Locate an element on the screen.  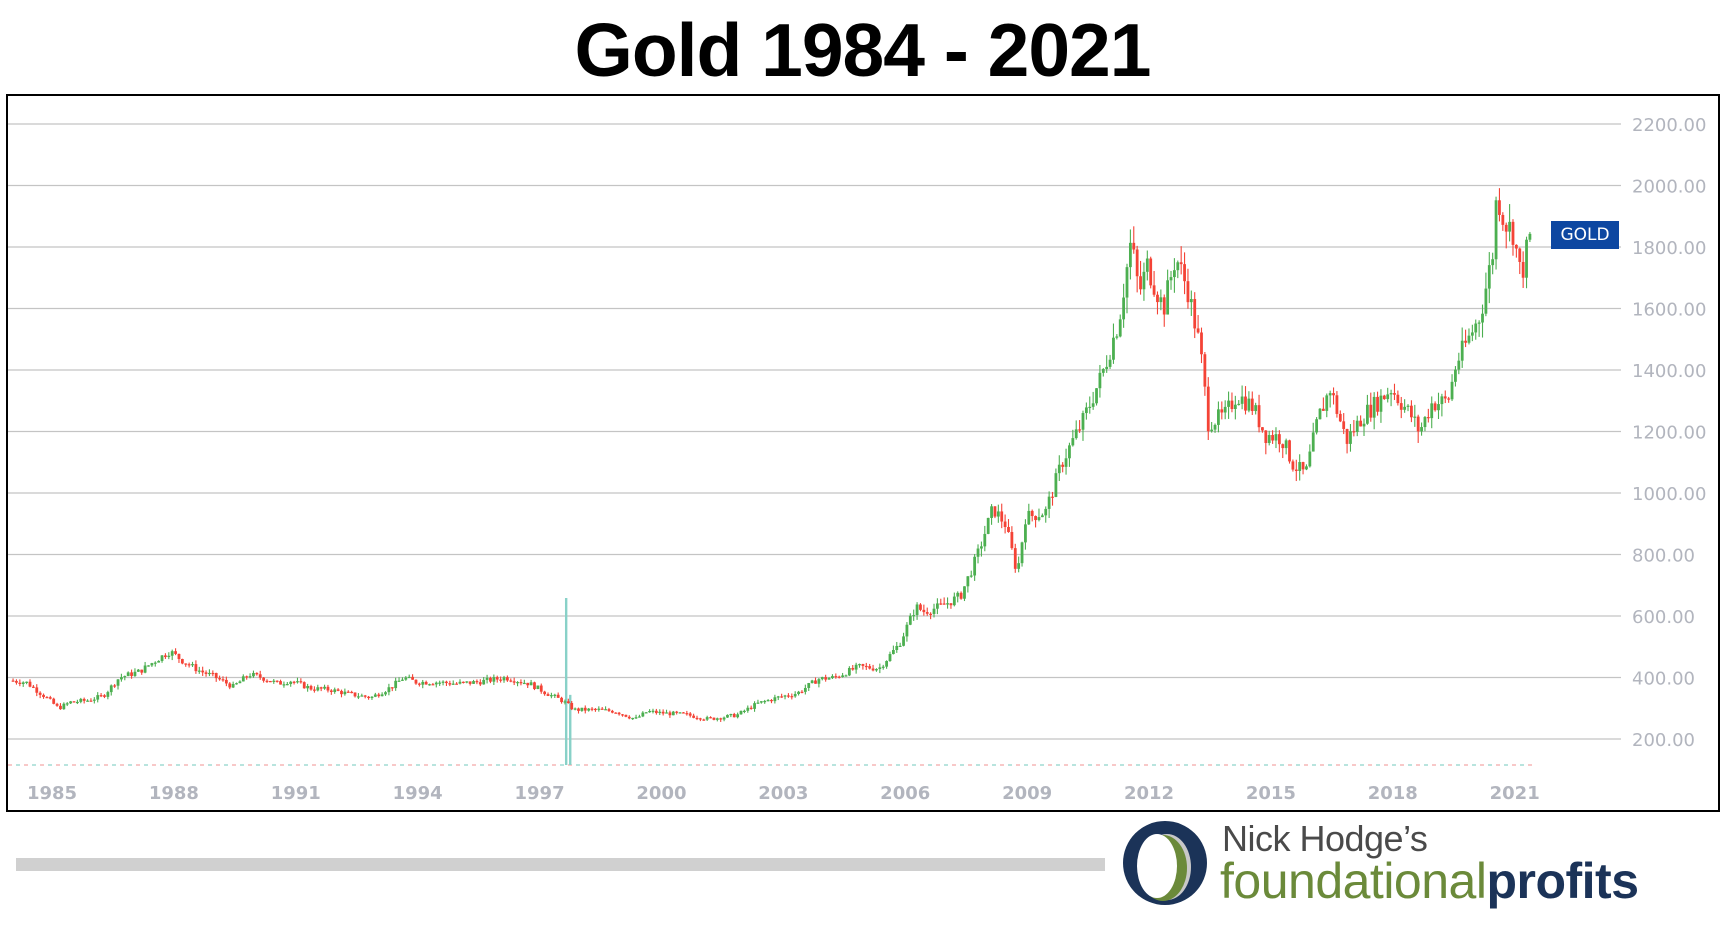
x-axis-label: 1997 is located at coordinates (540, 793).